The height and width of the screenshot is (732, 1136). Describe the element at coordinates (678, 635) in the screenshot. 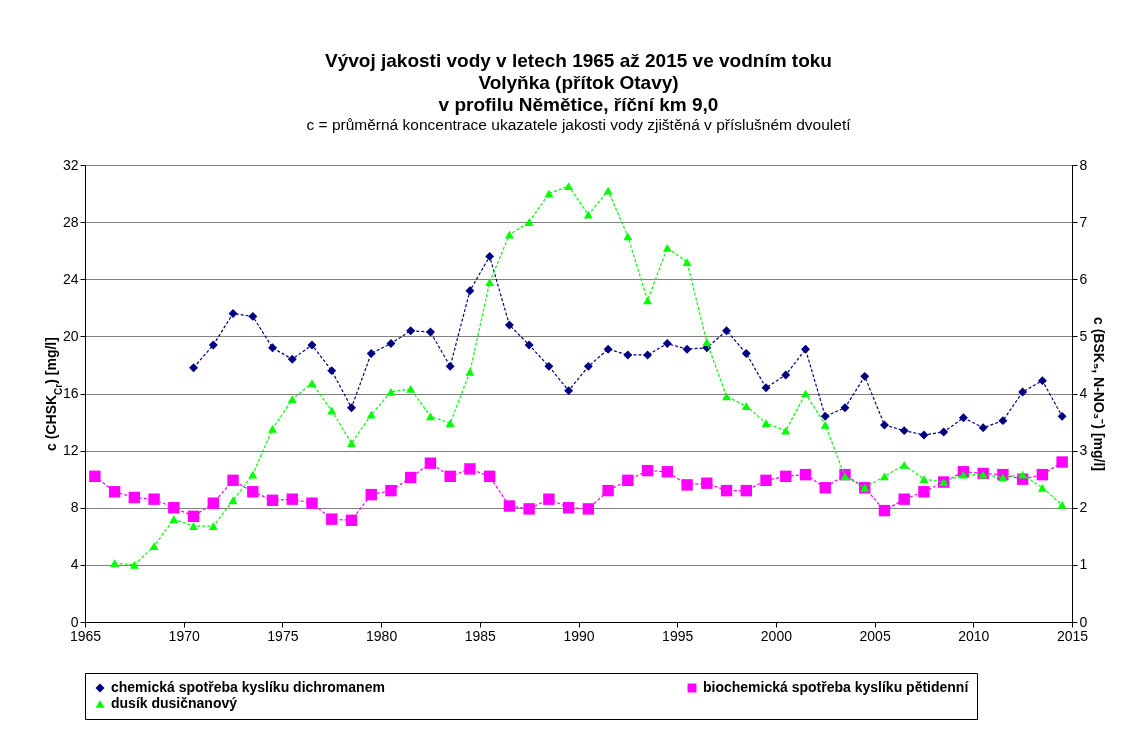

I see `x-tick-label: 1995` at that location.